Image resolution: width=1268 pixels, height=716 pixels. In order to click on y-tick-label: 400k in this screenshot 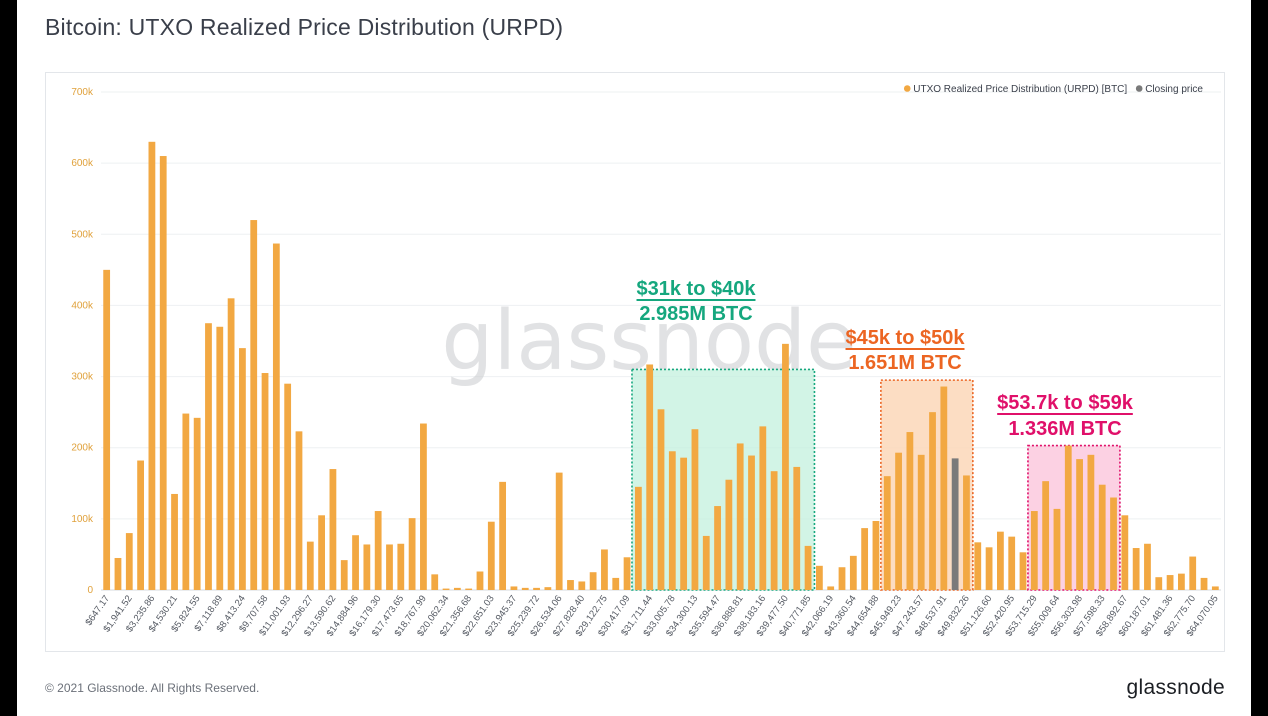, I will do `click(82, 305)`.